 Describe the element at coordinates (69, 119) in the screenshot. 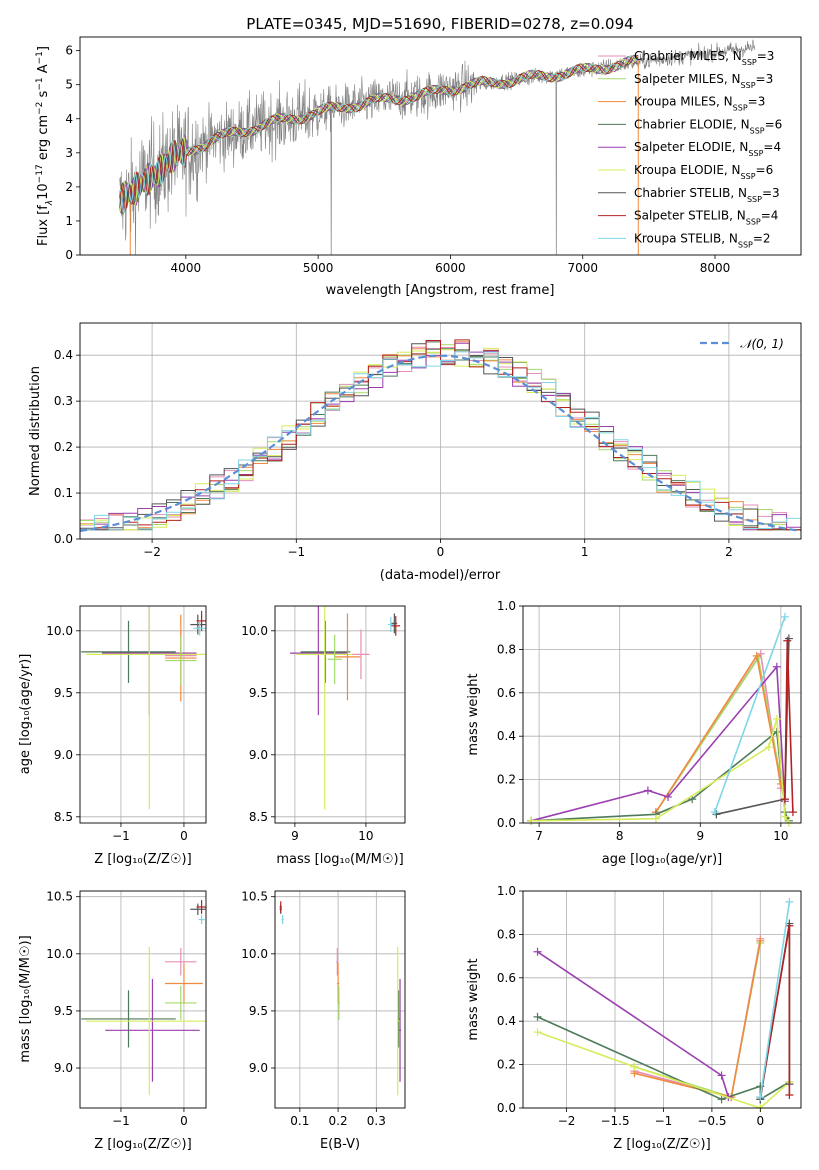

I see `y-tick-label: 4` at that location.